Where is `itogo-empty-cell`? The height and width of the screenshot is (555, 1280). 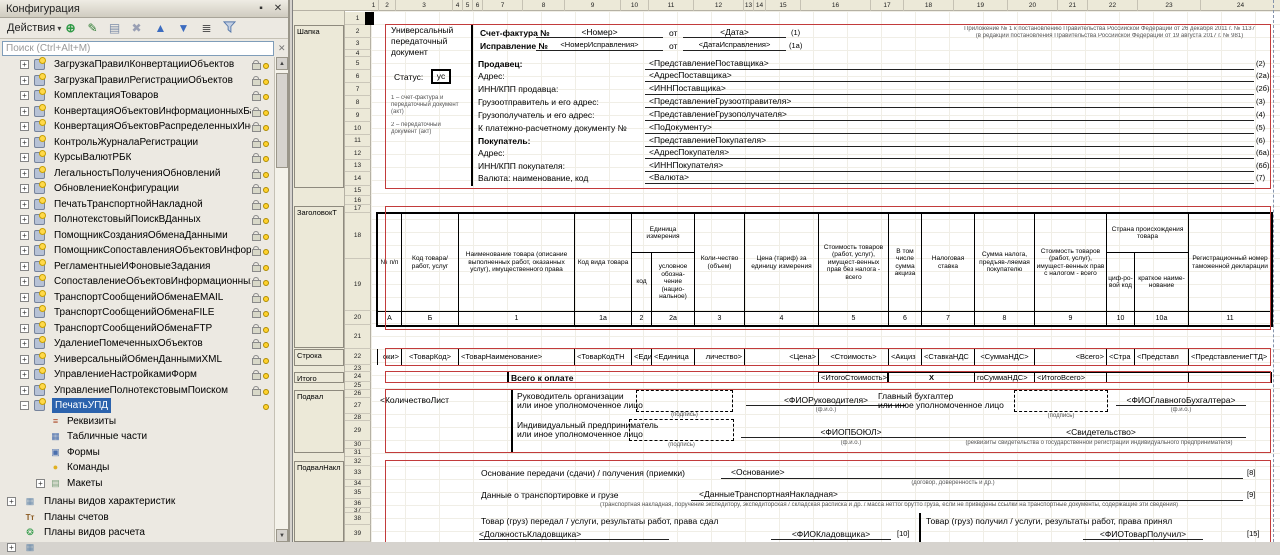
itogo-empty-cell is located at coordinates (1147, 377).